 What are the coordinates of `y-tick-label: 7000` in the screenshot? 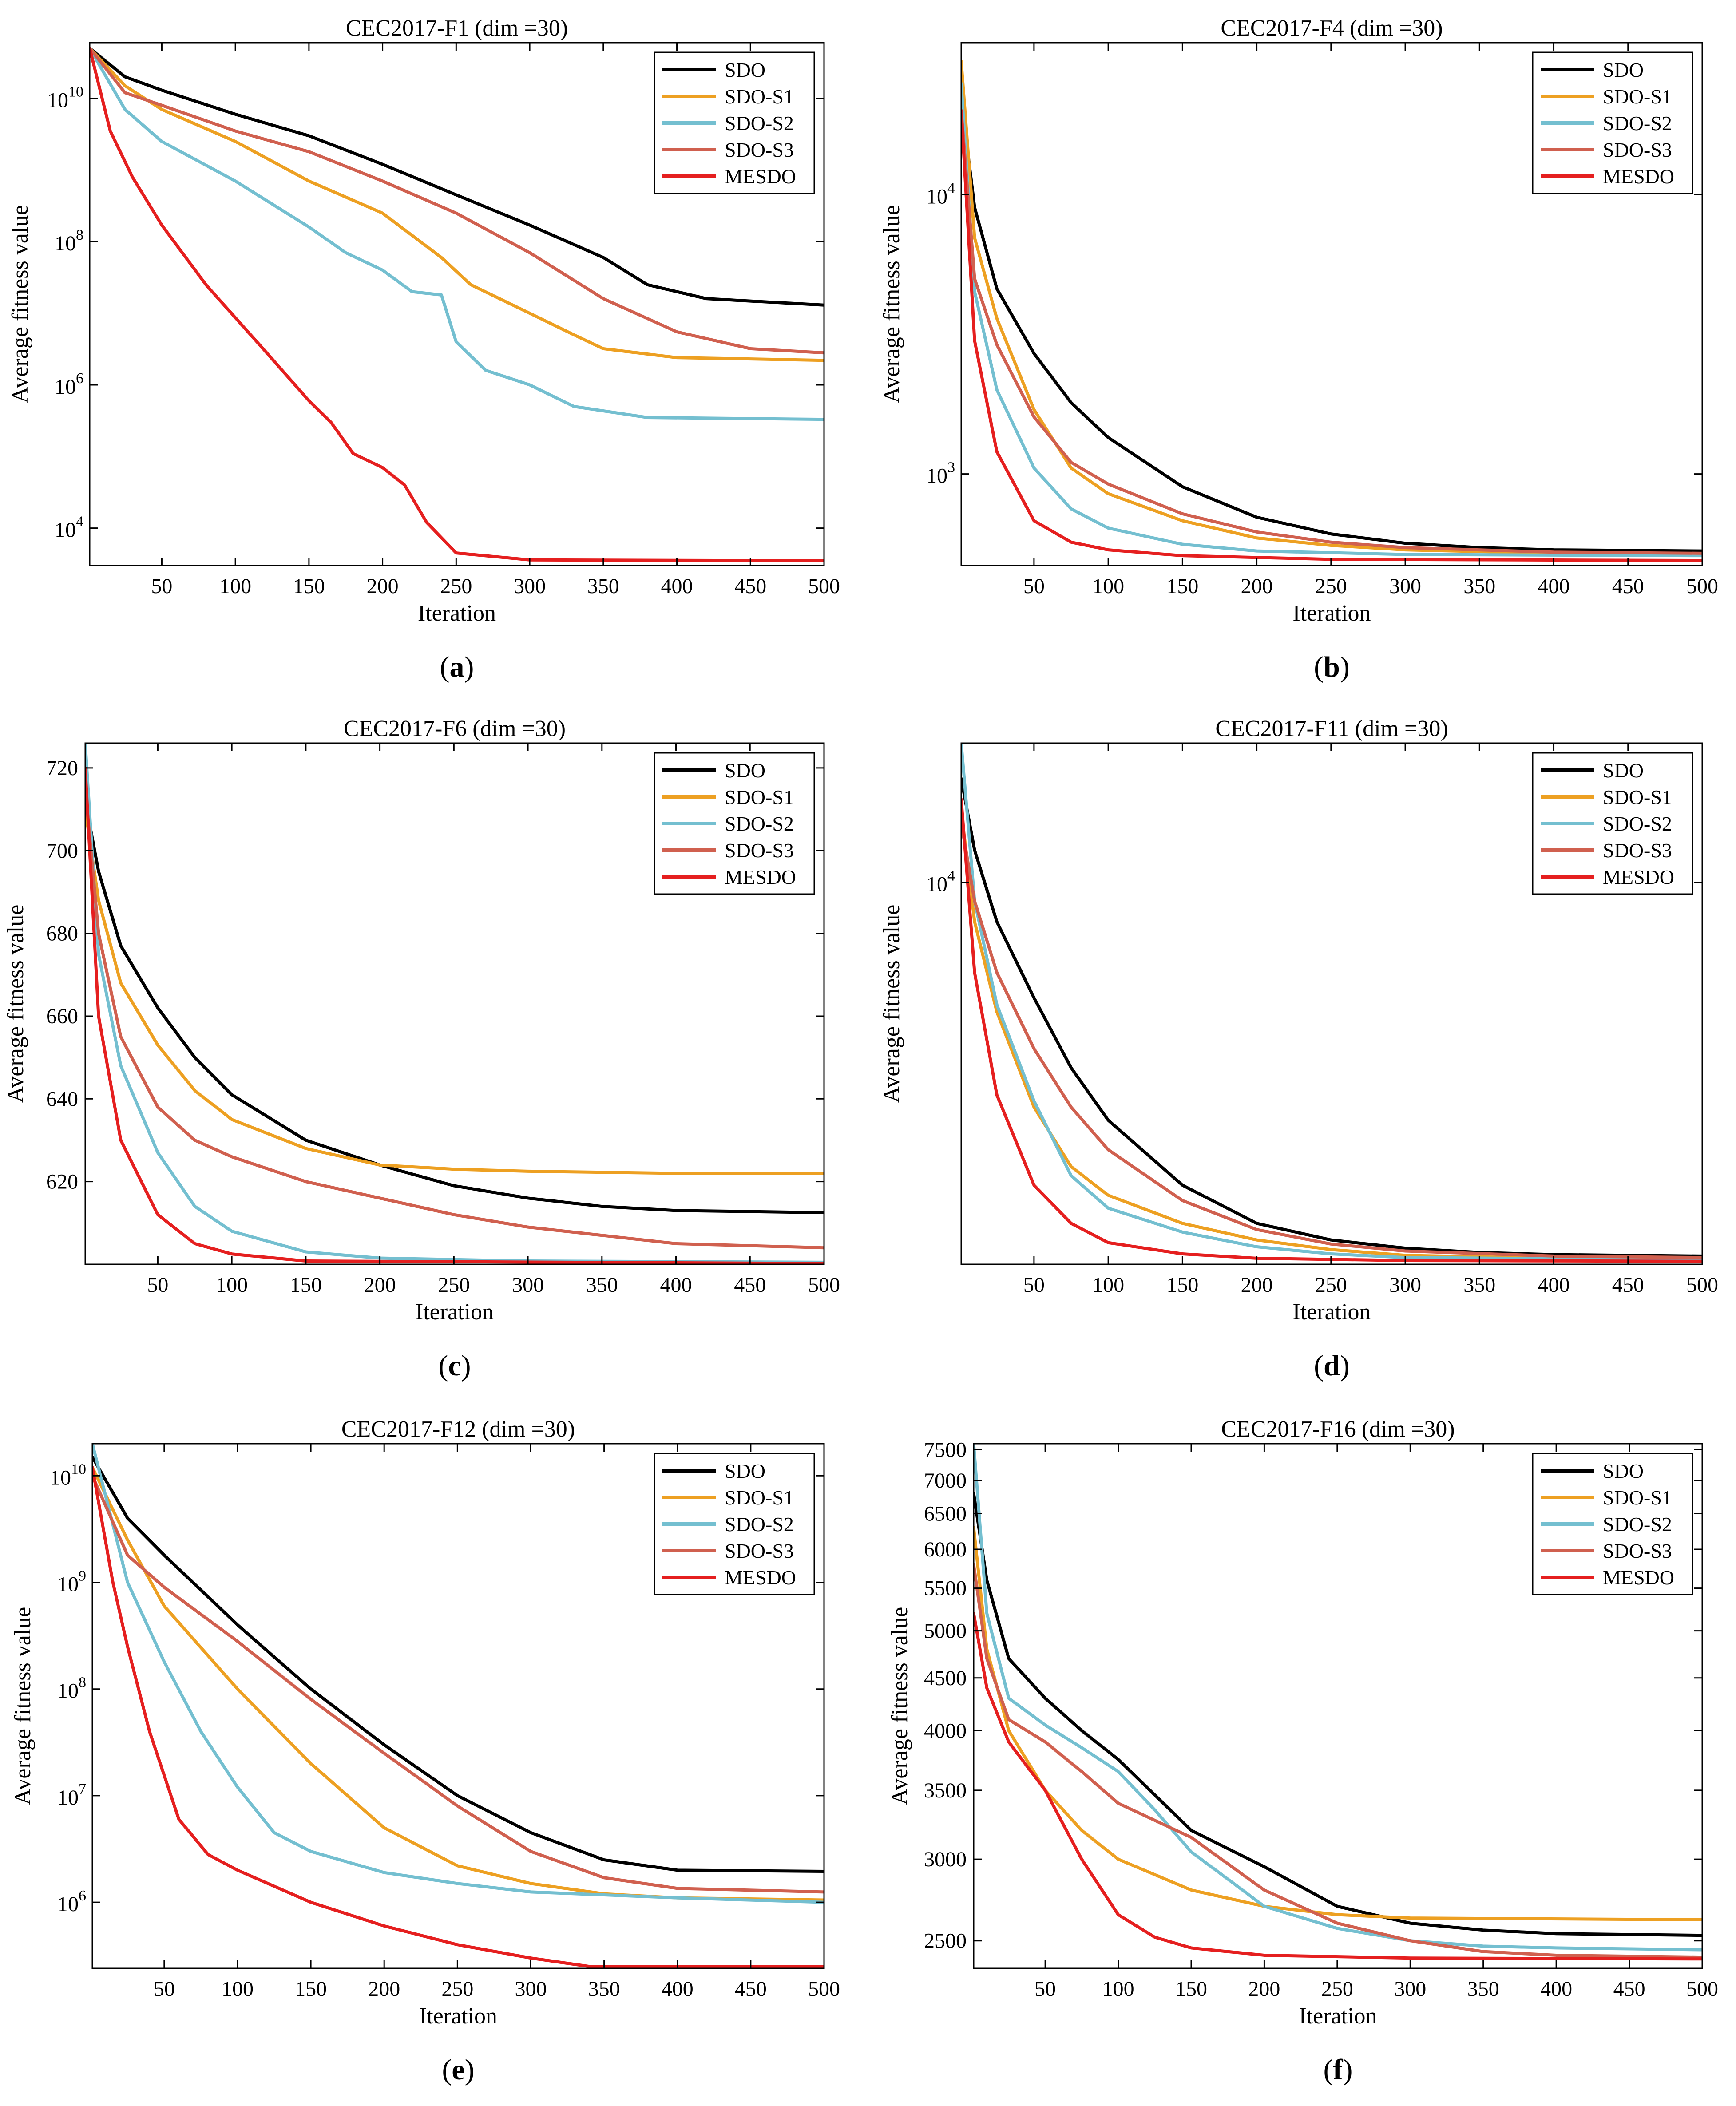 It's located at (946, 1480).